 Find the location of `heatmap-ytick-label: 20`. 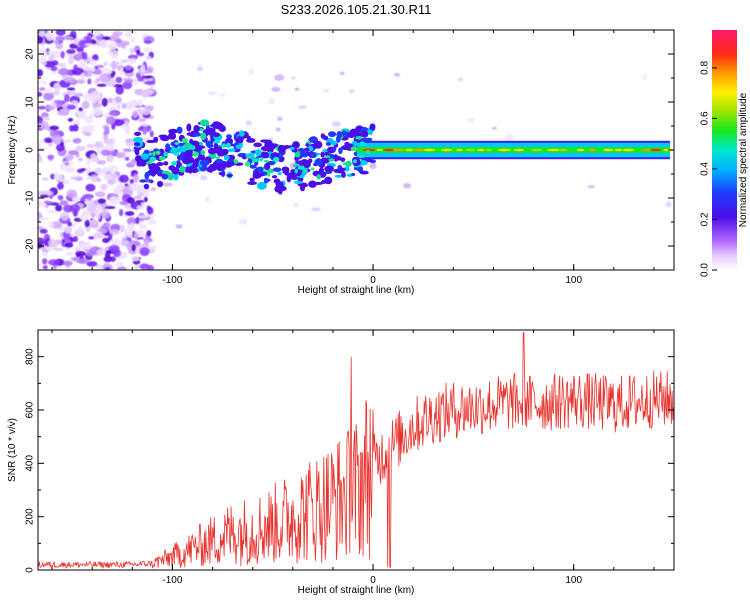

heatmap-ytick-label: 20 is located at coordinates (30, 54).